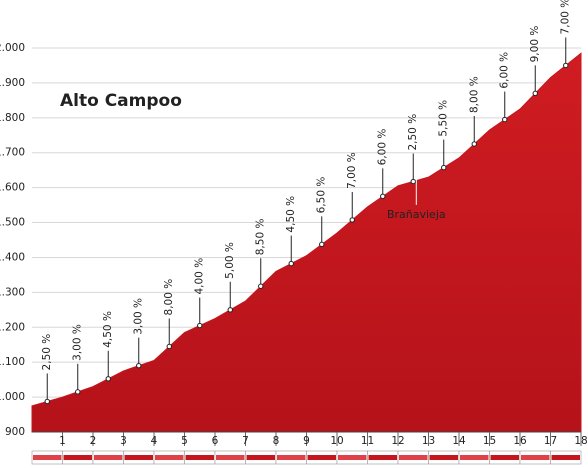 The width and height of the screenshot is (588, 468). Describe the element at coordinates (459, 441) in the screenshot. I see `x-tick-label: 14` at that location.